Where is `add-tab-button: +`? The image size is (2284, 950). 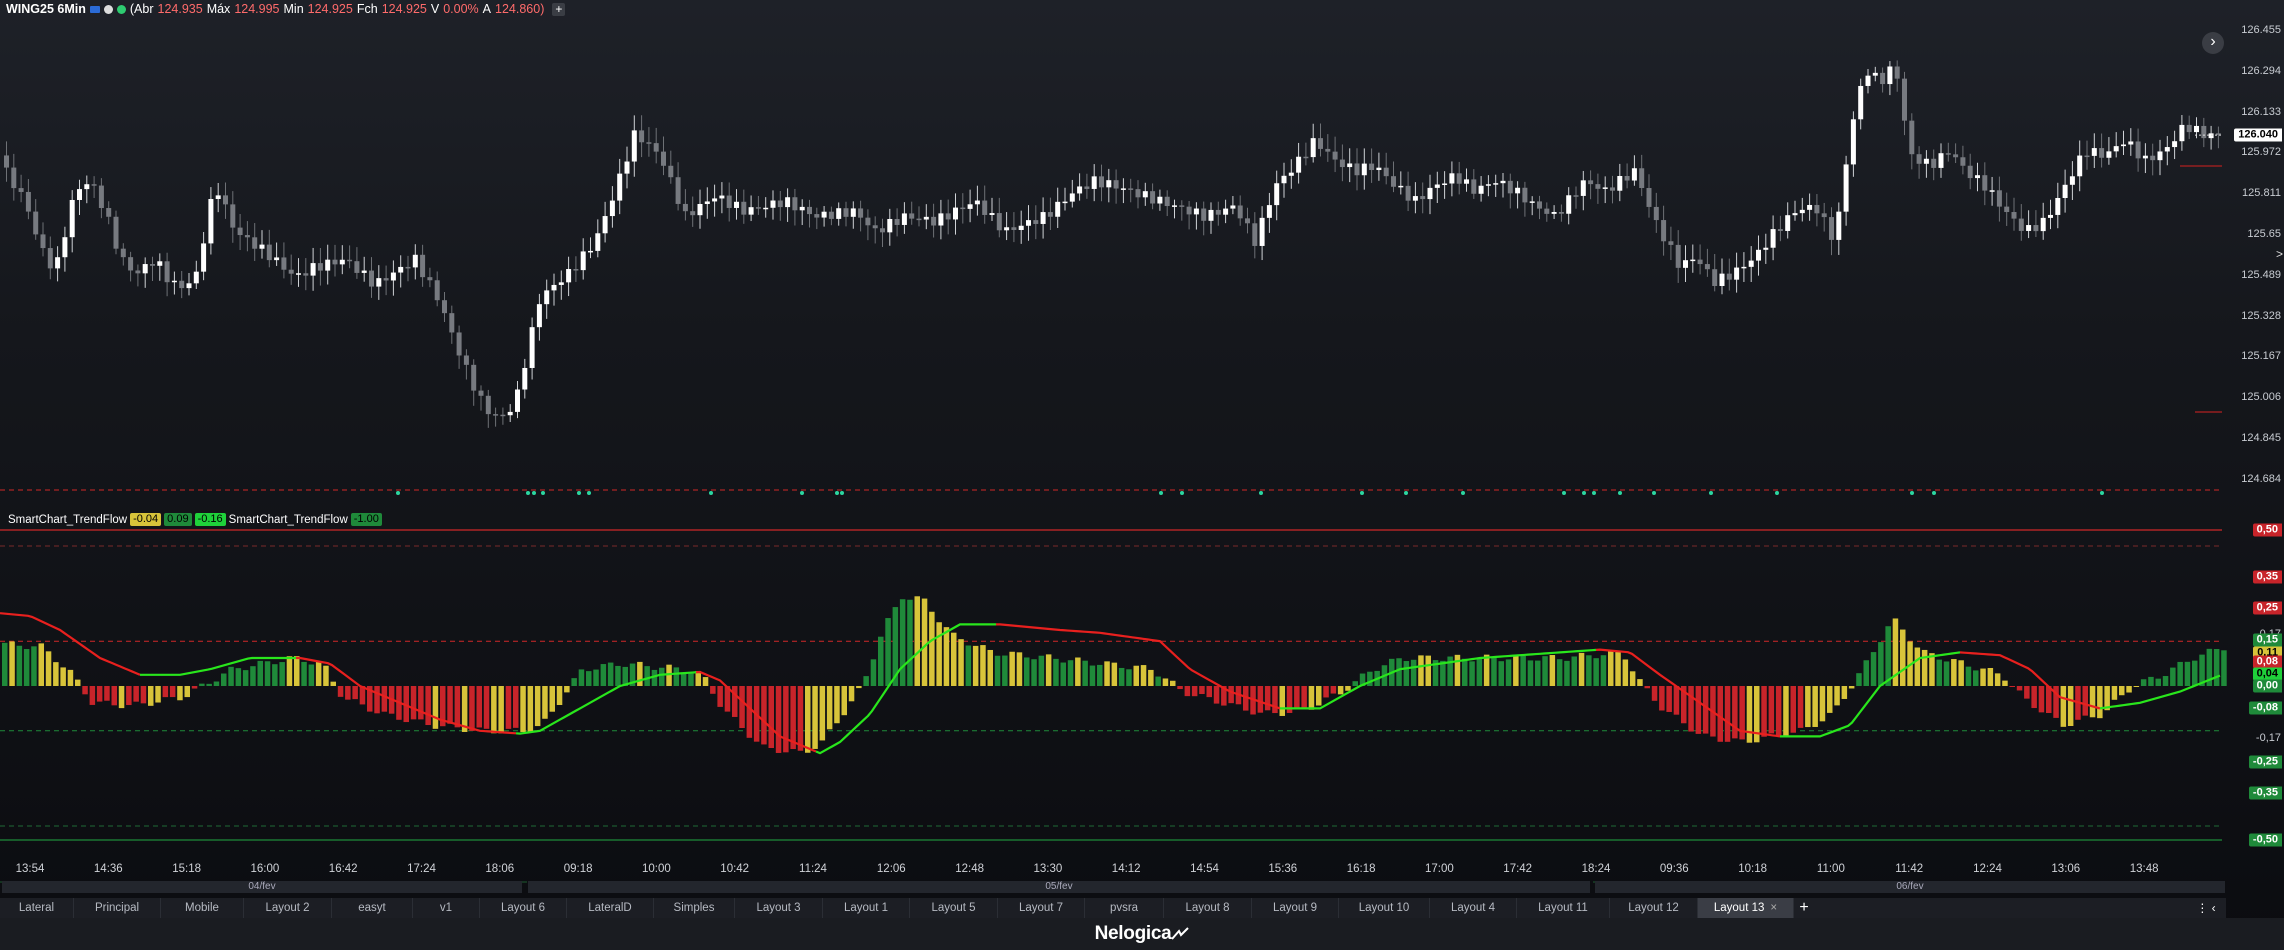
add-tab-button: + is located at coordinates (1804, 907).